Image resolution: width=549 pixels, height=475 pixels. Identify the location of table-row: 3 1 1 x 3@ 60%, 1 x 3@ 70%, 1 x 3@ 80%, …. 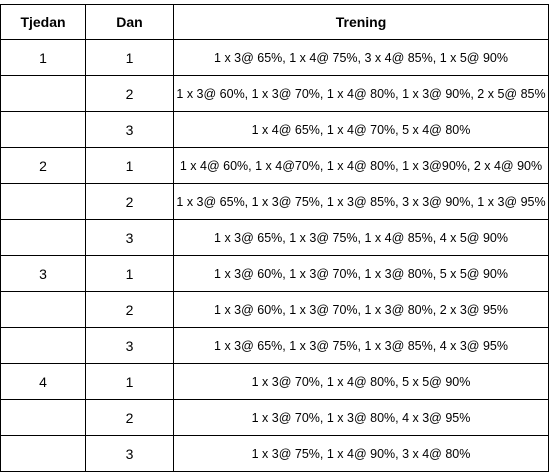
(274, 273).